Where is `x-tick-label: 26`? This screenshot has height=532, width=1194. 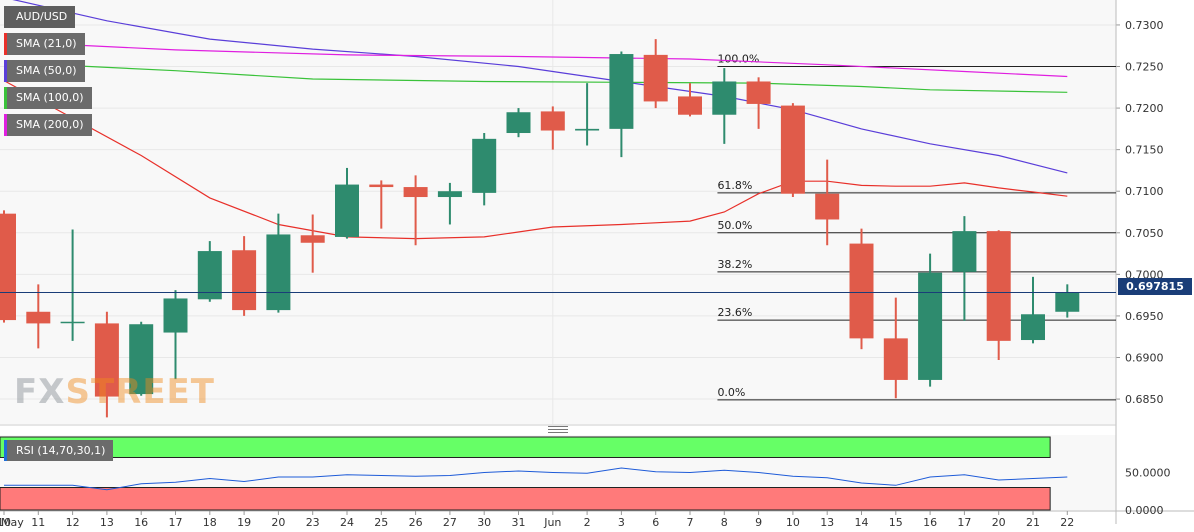
x-tick-label: 26 is located at coordinates (416, 522).